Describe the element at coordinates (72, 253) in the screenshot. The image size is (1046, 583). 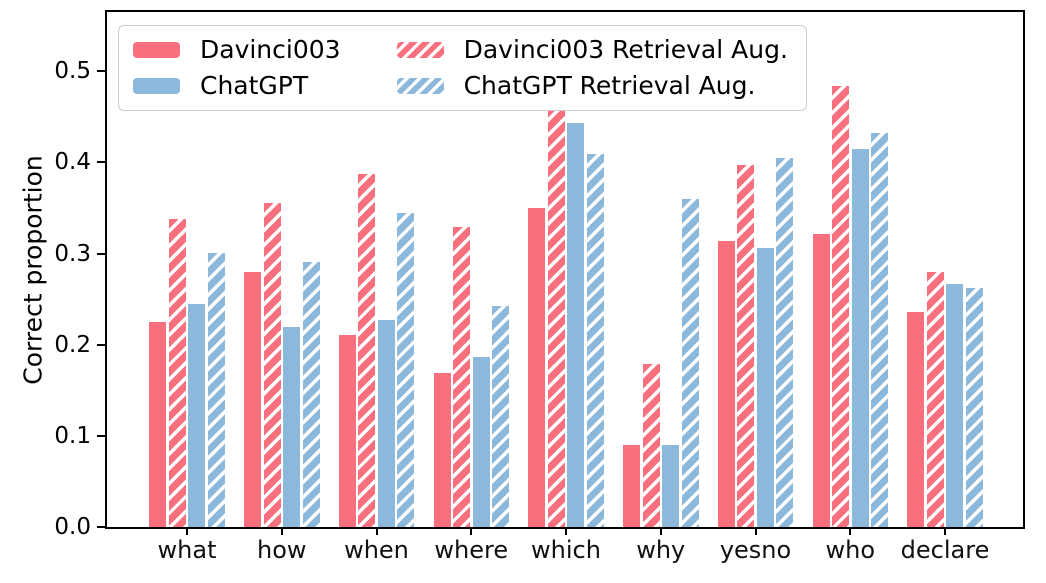
I see `y-tick-label-0.3: 0.3` at that location.